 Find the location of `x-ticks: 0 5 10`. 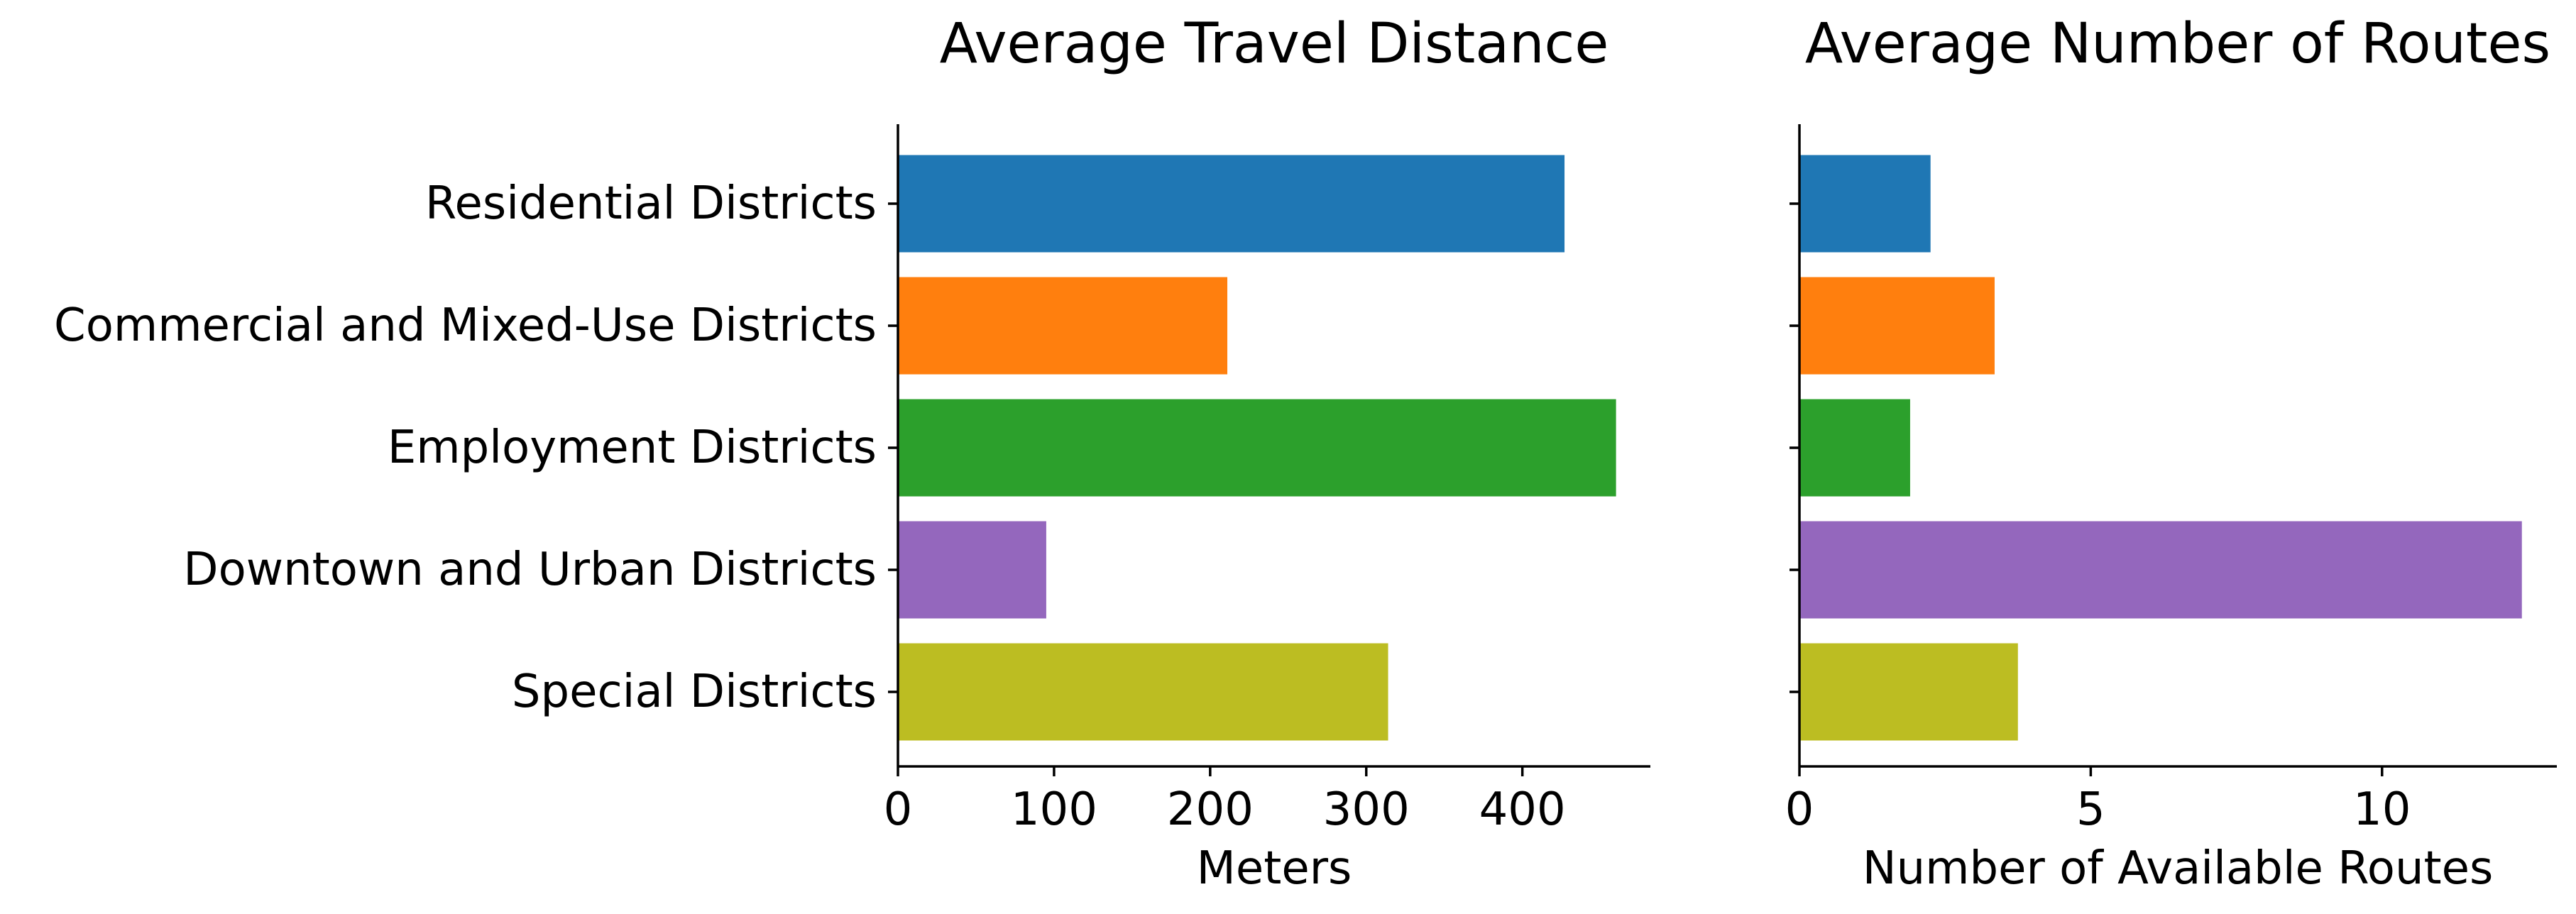

x-ticks: 0 5 10 is located at coordinates (2098, 801).